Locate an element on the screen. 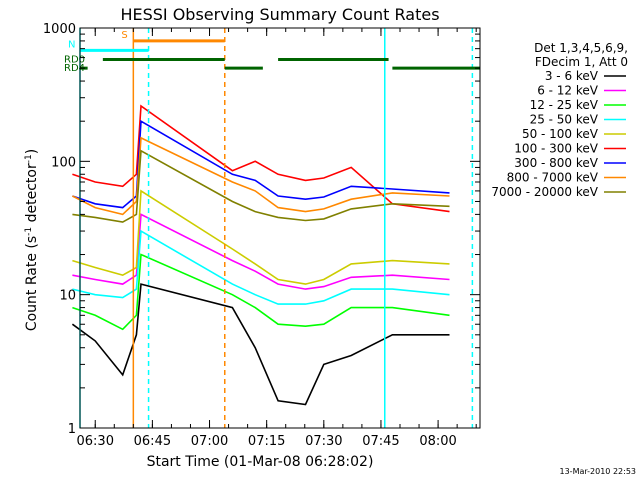 The image size is (640, 480). marker-label-n: N is located at coordinates (71, 44).